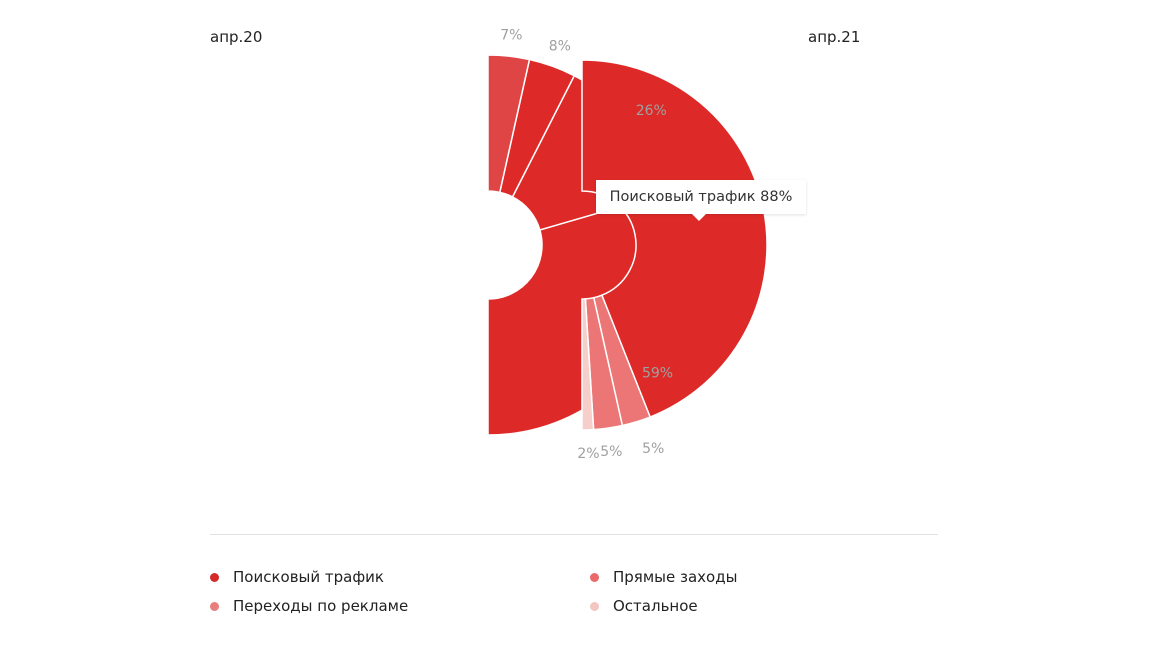  What do you see at coordinates (701, 197) in the screenshot?
I see `tooltip-text: Поисковый трафик 88%` at bounding box center [701, 197].